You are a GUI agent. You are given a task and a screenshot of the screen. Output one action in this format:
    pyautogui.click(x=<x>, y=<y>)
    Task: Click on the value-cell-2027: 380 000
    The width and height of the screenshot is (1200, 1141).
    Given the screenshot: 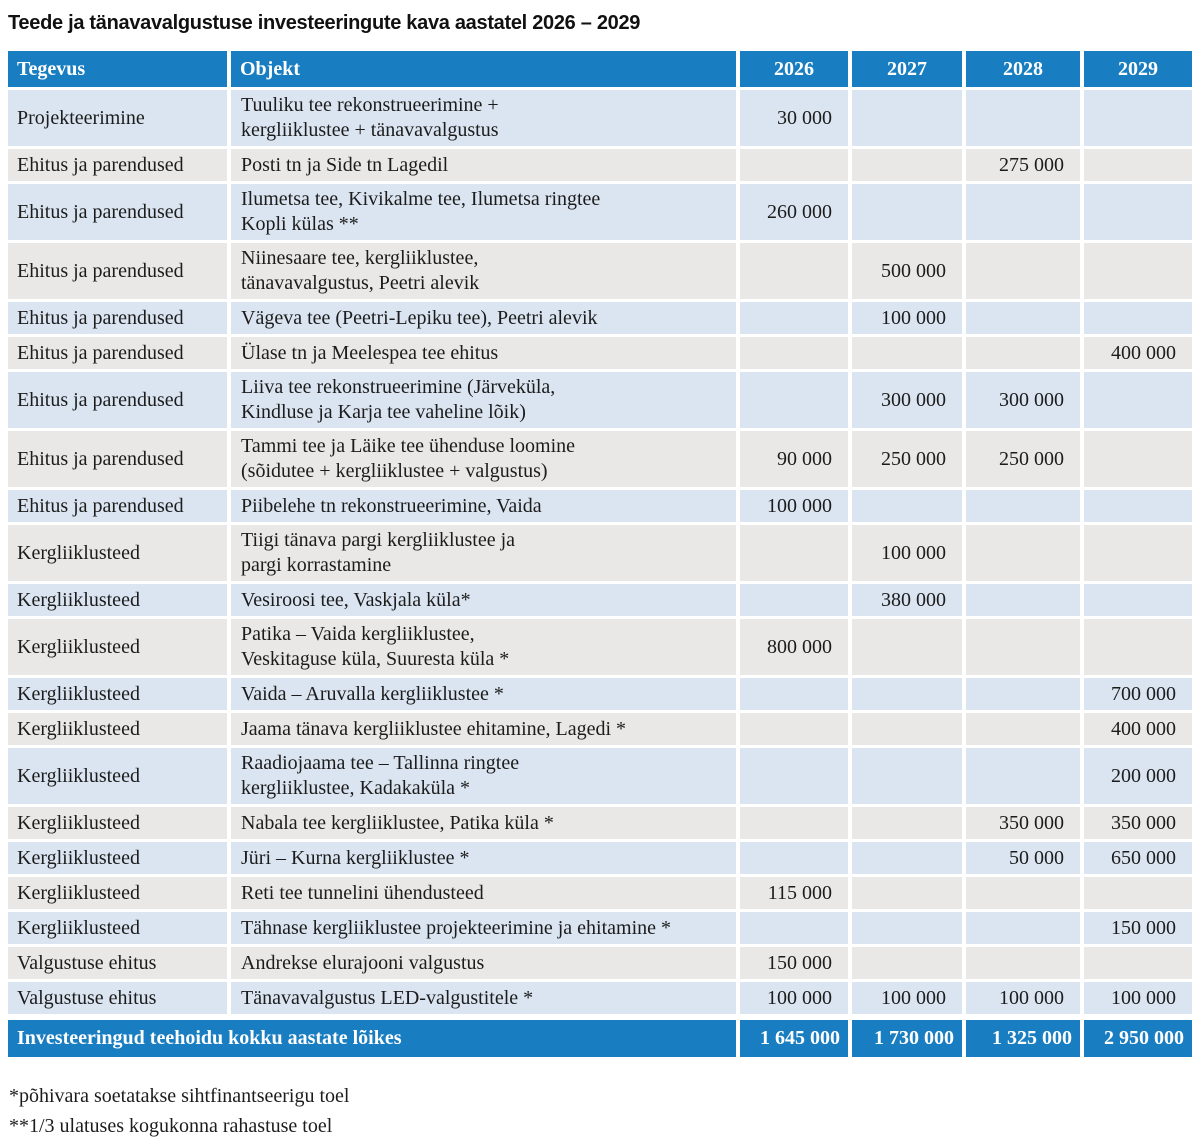 What is the action you would take?
    pyautogui.click(x=907, y=600)
    